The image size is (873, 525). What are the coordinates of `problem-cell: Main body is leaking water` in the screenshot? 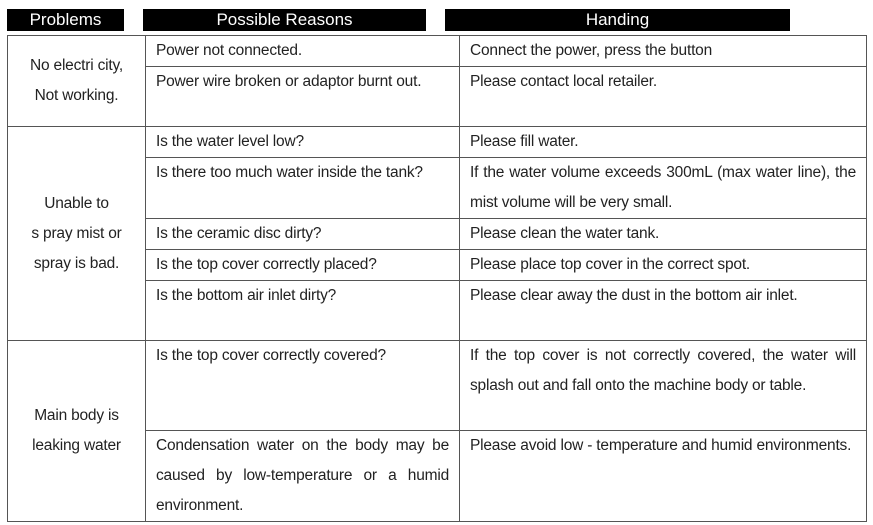 It's located at (76, 431).